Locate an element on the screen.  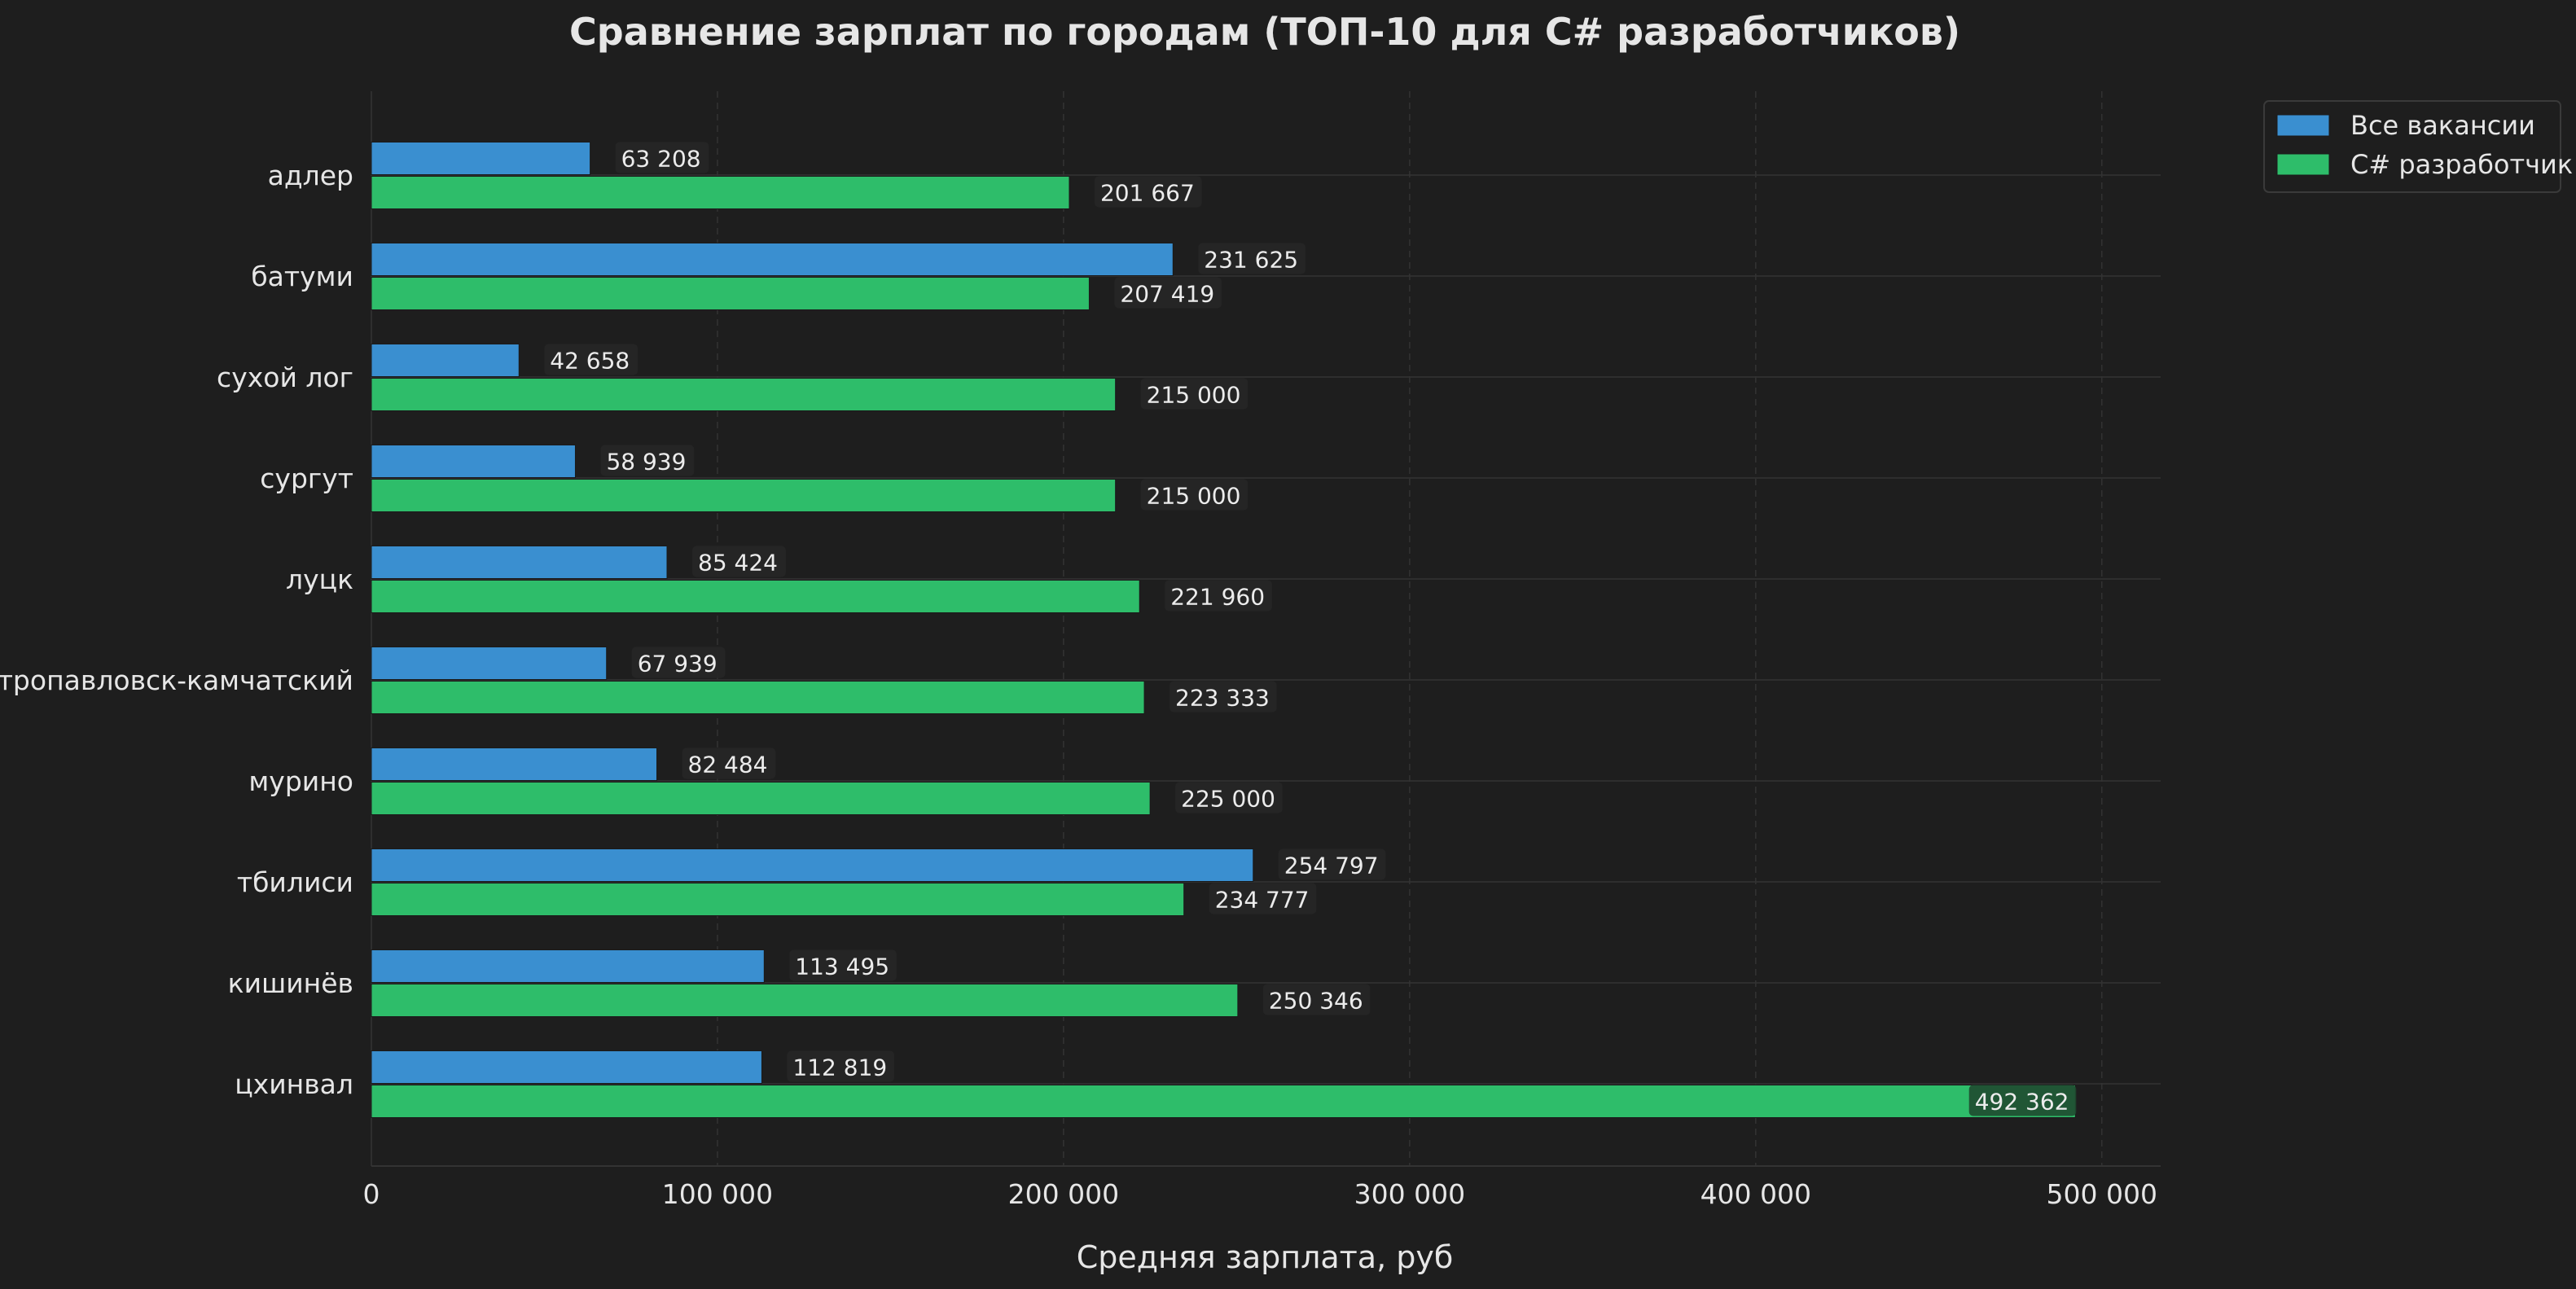
data-label: 234 777 is located at coordinates (1262, 900).